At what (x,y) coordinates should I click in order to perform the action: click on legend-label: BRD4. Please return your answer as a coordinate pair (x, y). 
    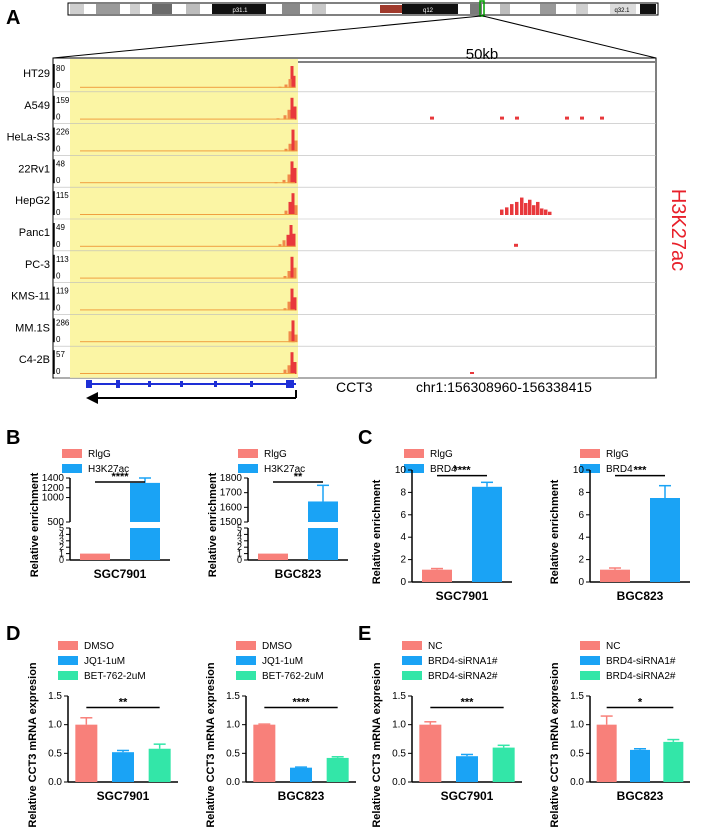
    Looking at the image, I should click on (619, 469).